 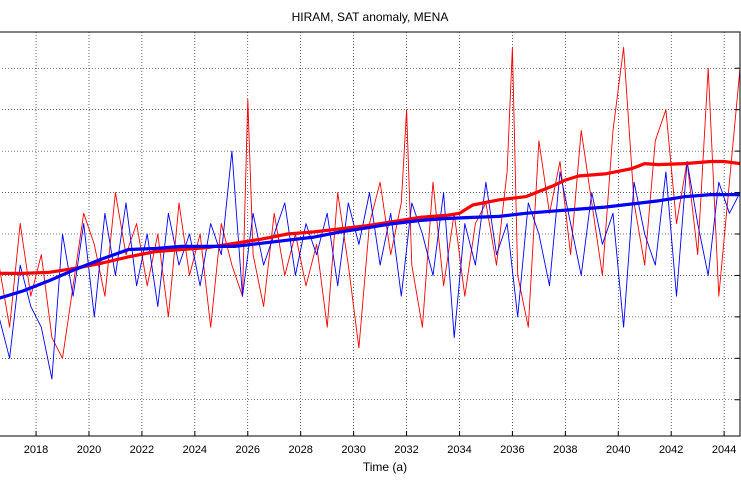 What do you see at coordinates (459, 450) in the screenshot?
I see `x-tick-label: 2034` at bounding box center [459, 450].